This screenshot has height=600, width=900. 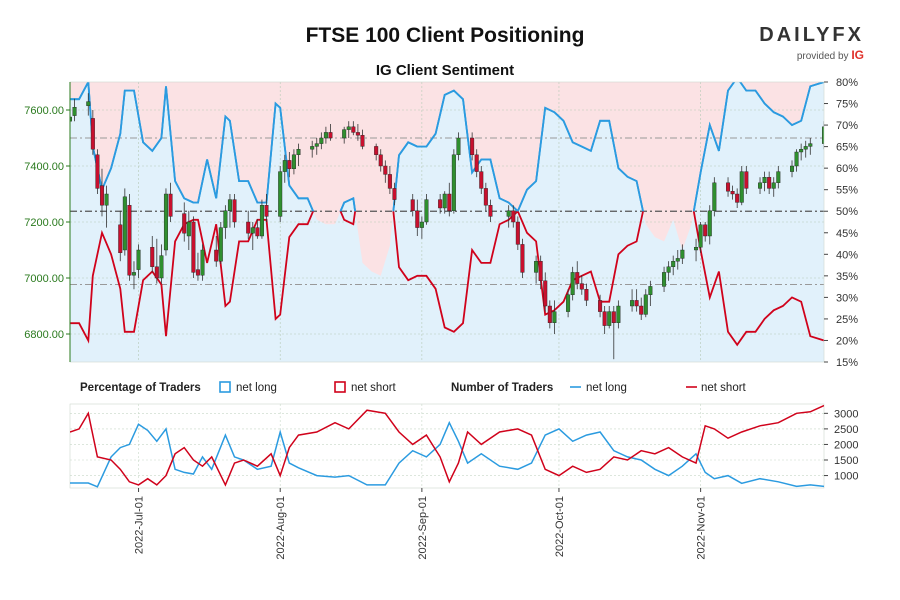 What do you see at coordinates (822, 56) in the screenshot?
I see `brand-provided-by: provided by` at bounding box center [822, 56].